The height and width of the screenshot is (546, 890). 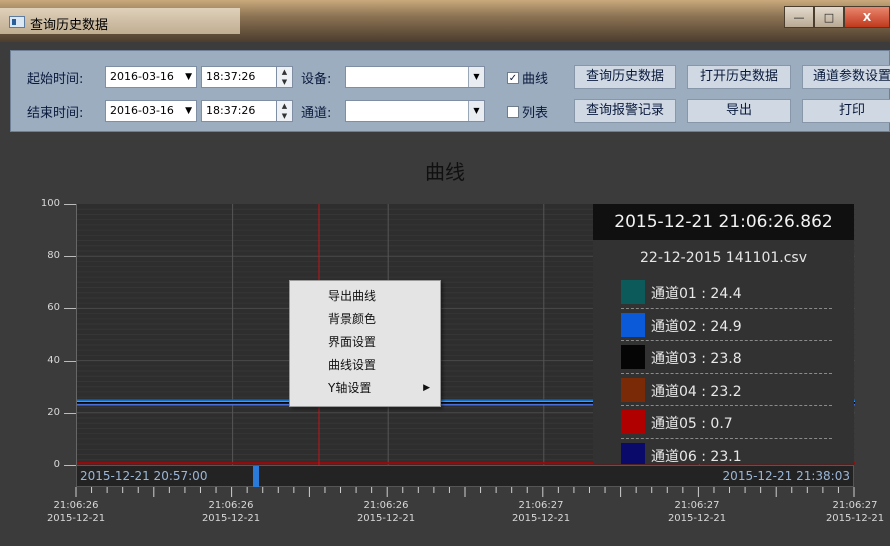 What do you see at coordinates (53, 360) in the screenshot?
I see `y-tick-label: 40` at bounding box center [53, 360].